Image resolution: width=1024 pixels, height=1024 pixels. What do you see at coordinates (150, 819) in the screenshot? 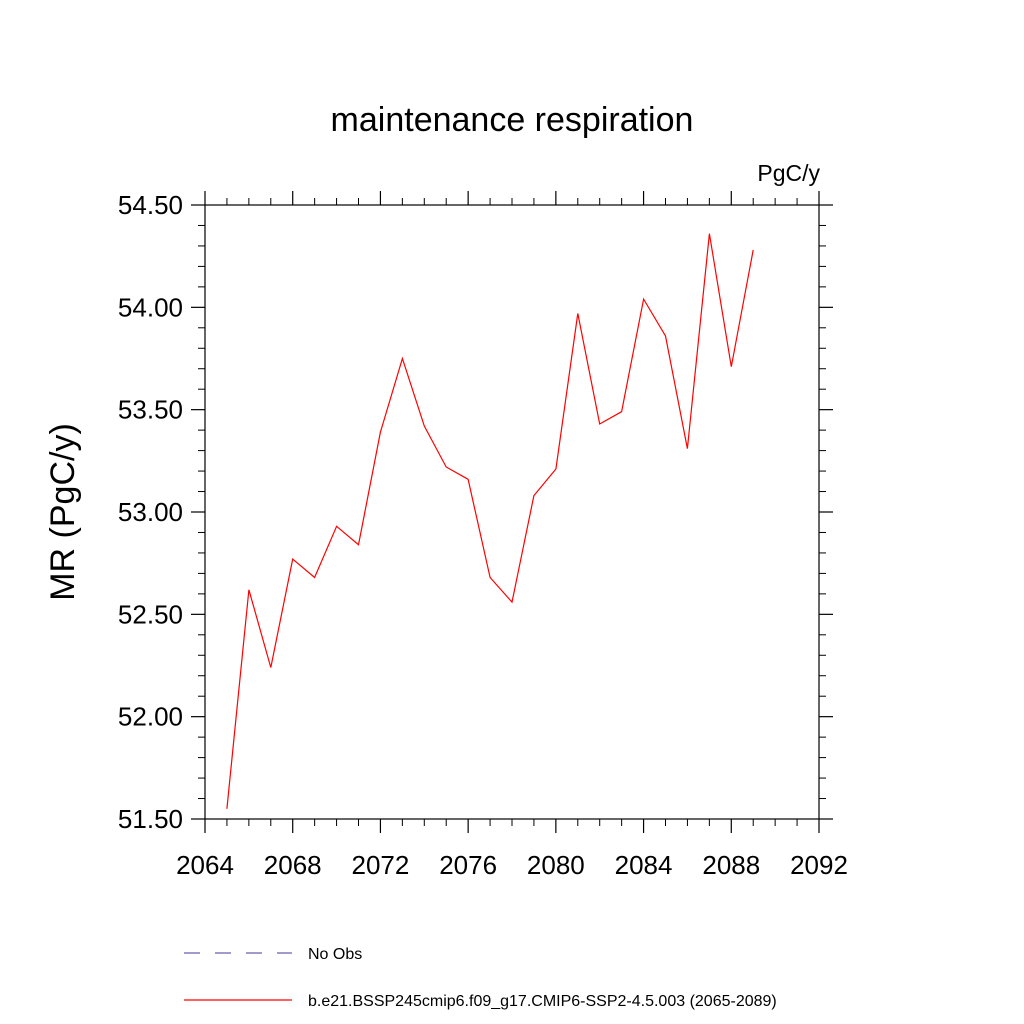
I see `y-tick-label: 51.50` at bounding box center [150, 819].